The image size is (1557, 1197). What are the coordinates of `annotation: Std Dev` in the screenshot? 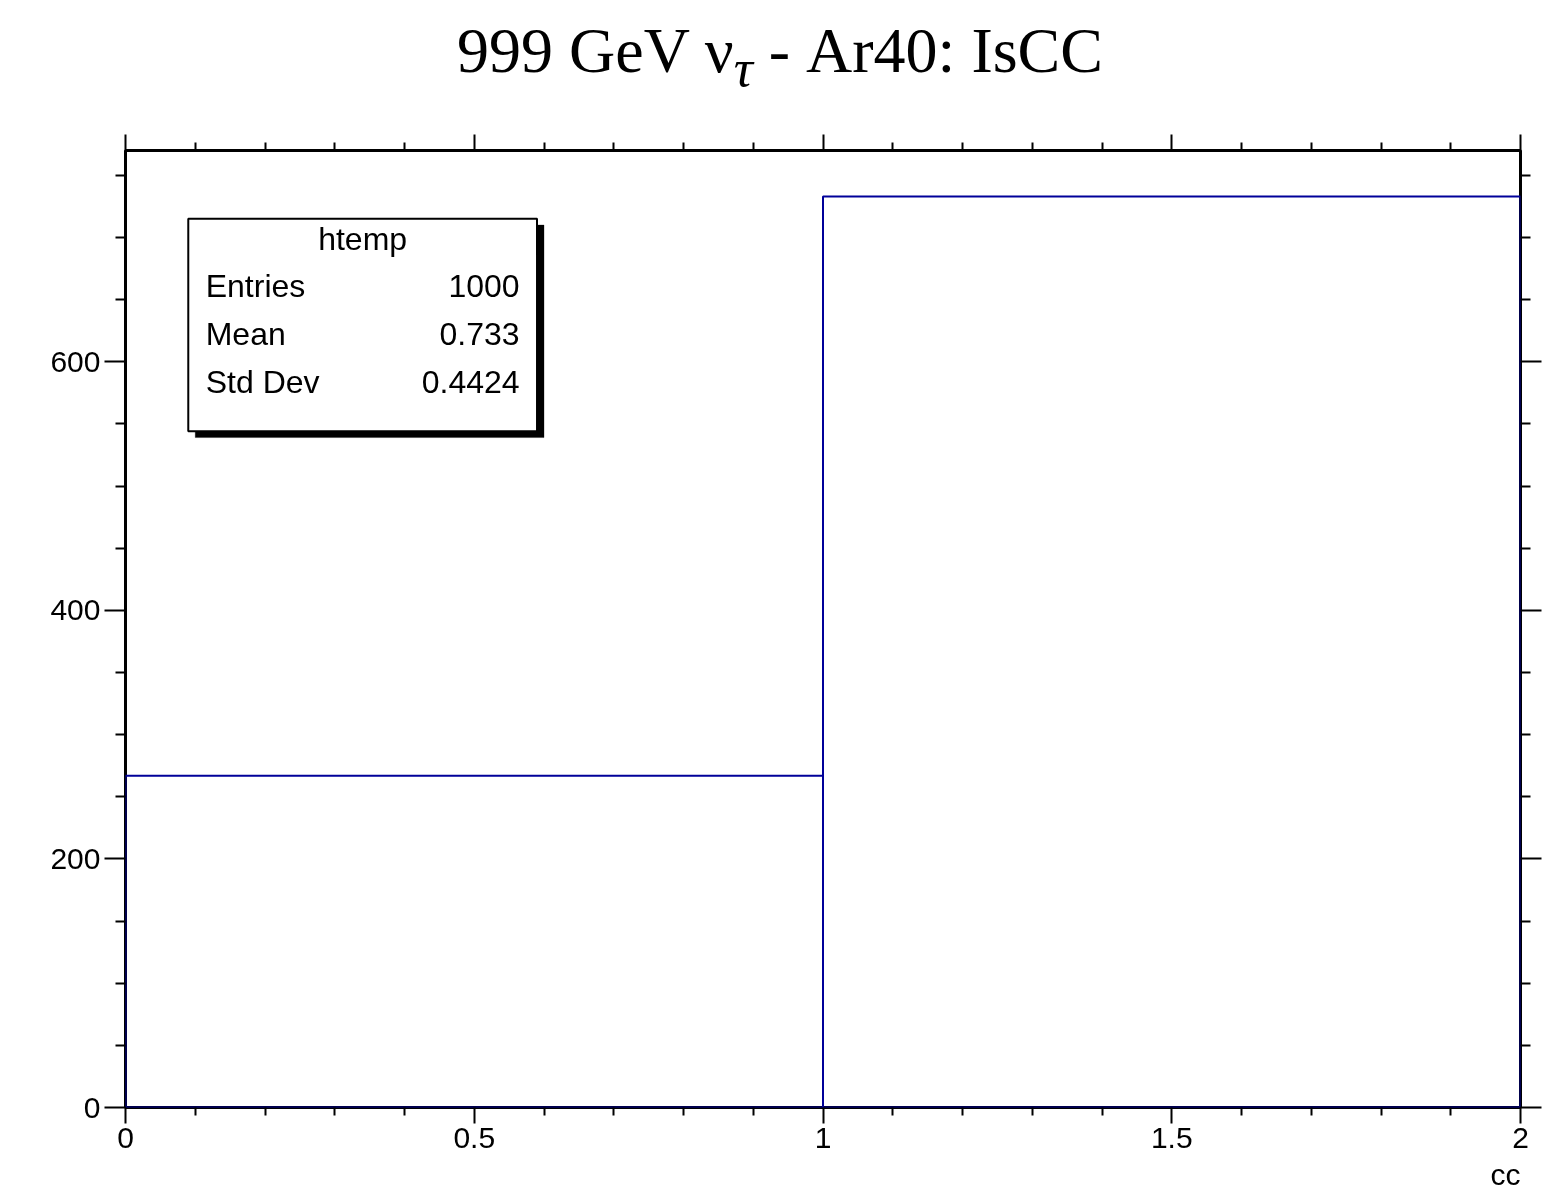 It's located at (262, 382).